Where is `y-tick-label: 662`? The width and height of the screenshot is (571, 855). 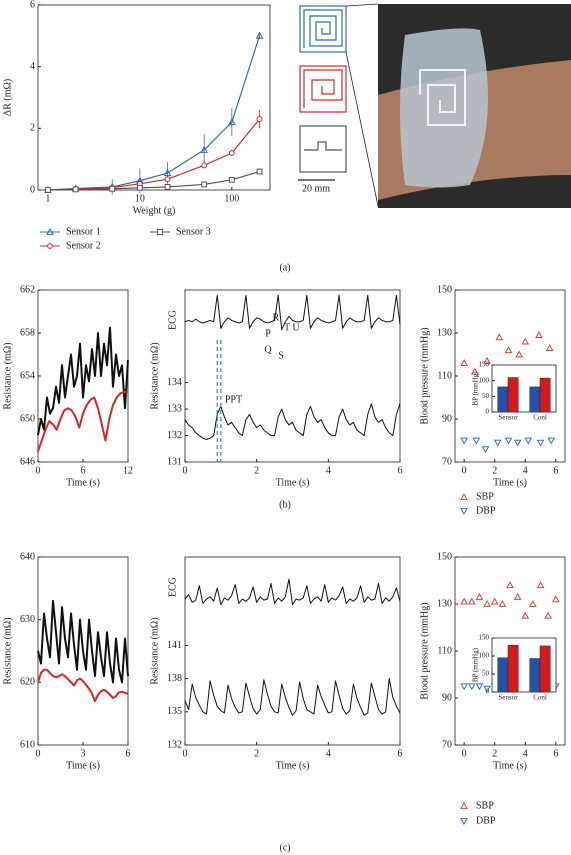
y-tick-label: 662 is located at coordinates (27, 289).